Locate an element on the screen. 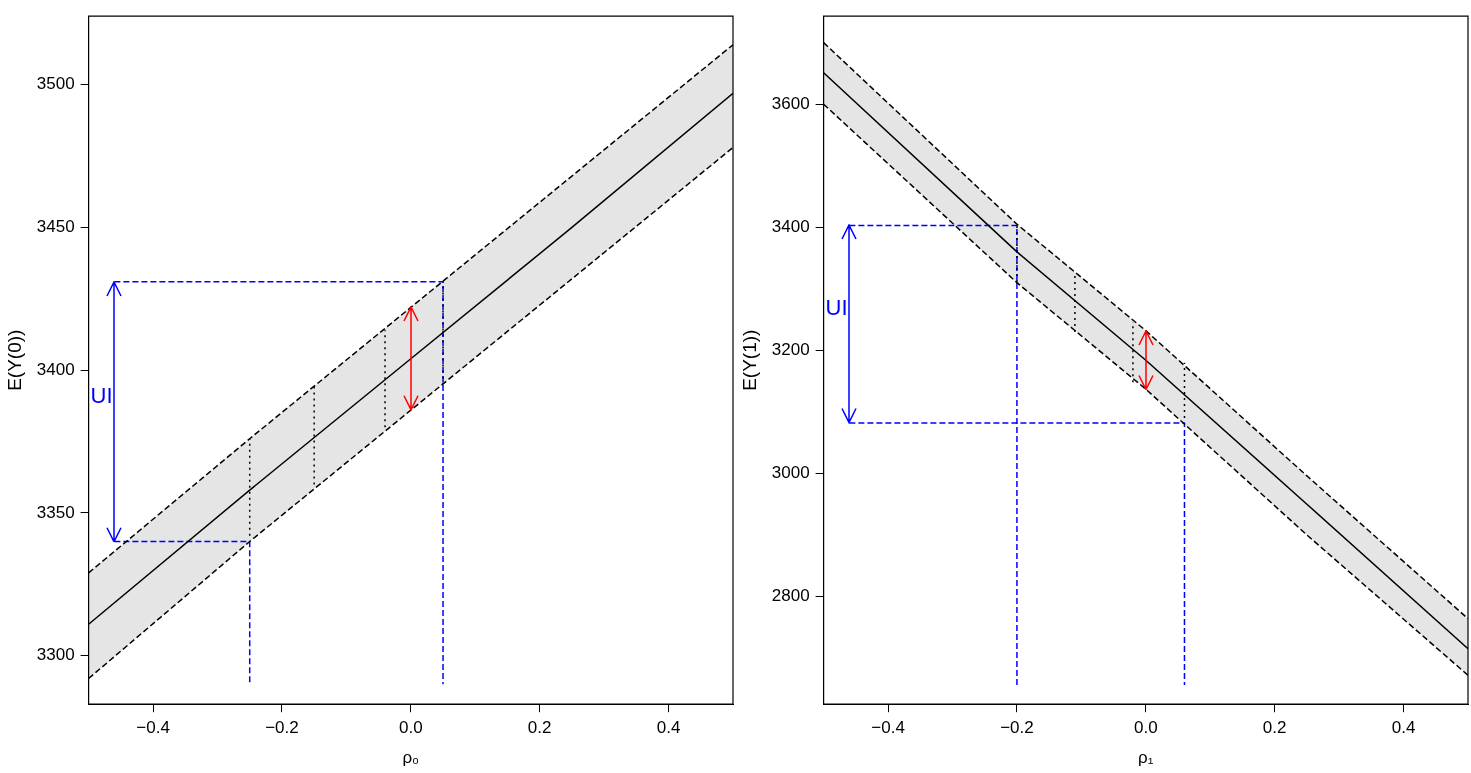  y-tick-label: 3200 is located at coordinates (790, 350).